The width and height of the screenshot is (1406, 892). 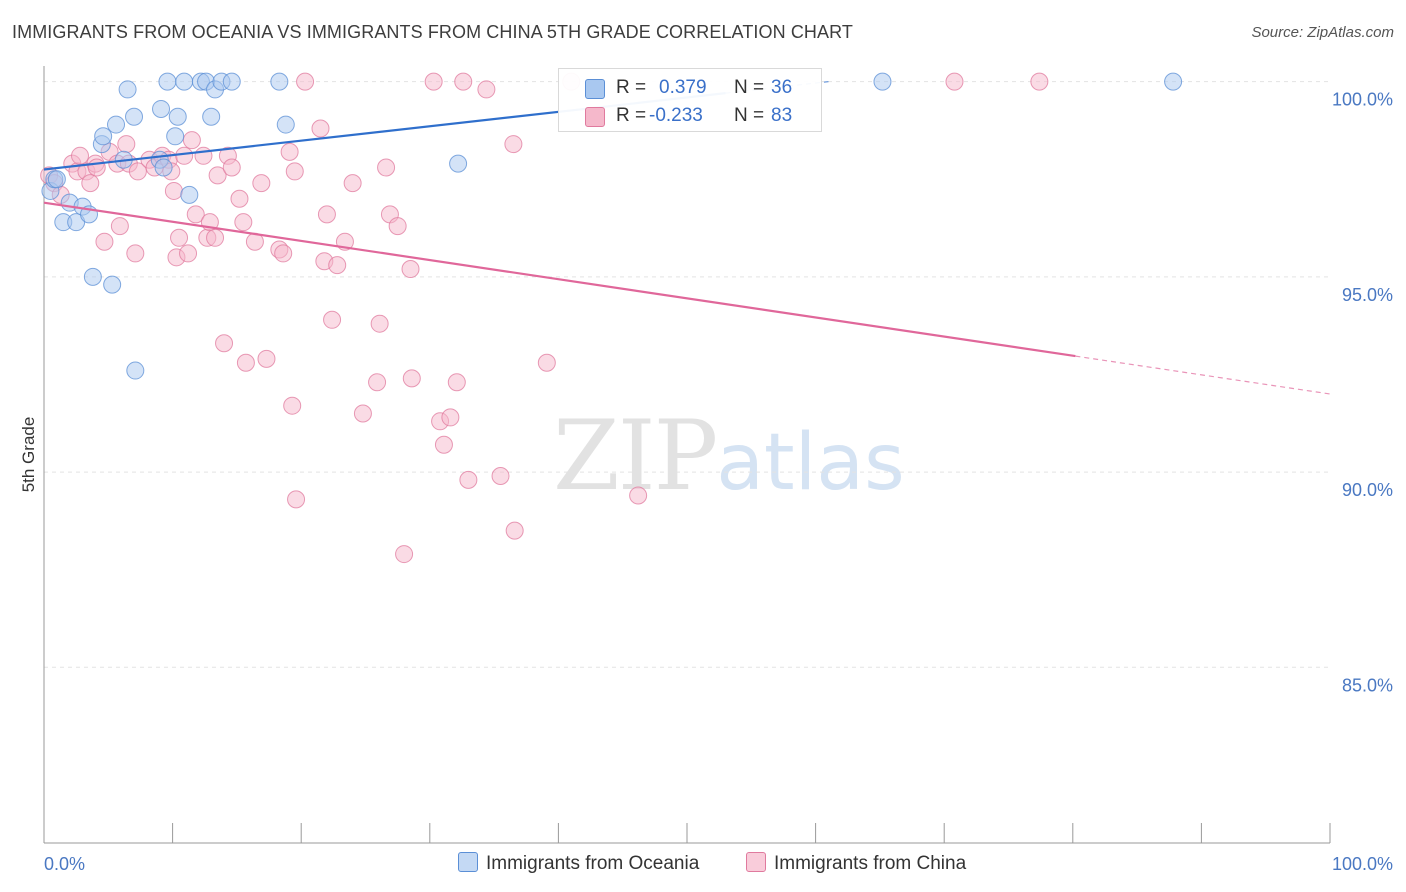 What do you see at coordinates (1322, 32) in the screenshot?
I see `source-attribution: Source: ZipAtlas.com` at bounding box center [1322, 32].